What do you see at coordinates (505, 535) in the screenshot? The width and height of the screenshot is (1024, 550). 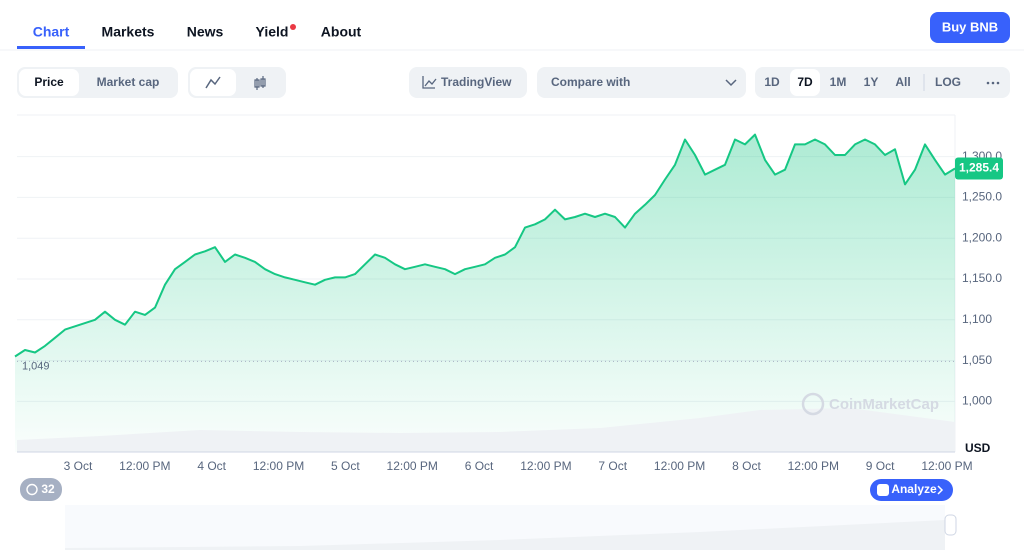 I see `minimap-area` at bounding box center [505, 535].